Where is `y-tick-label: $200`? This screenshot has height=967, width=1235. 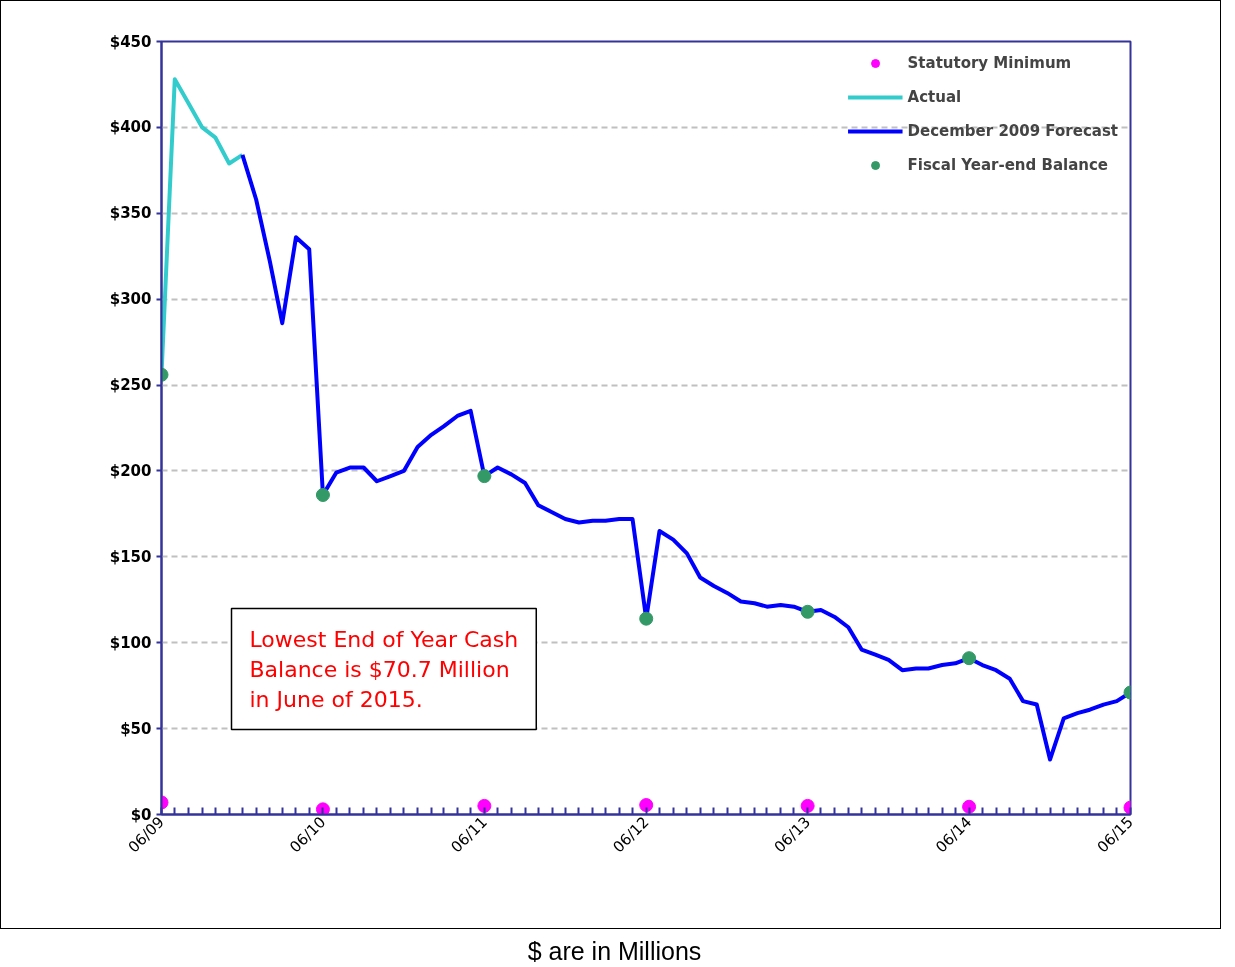 y-tick-label: $200 is located at coordinates (130, 470).